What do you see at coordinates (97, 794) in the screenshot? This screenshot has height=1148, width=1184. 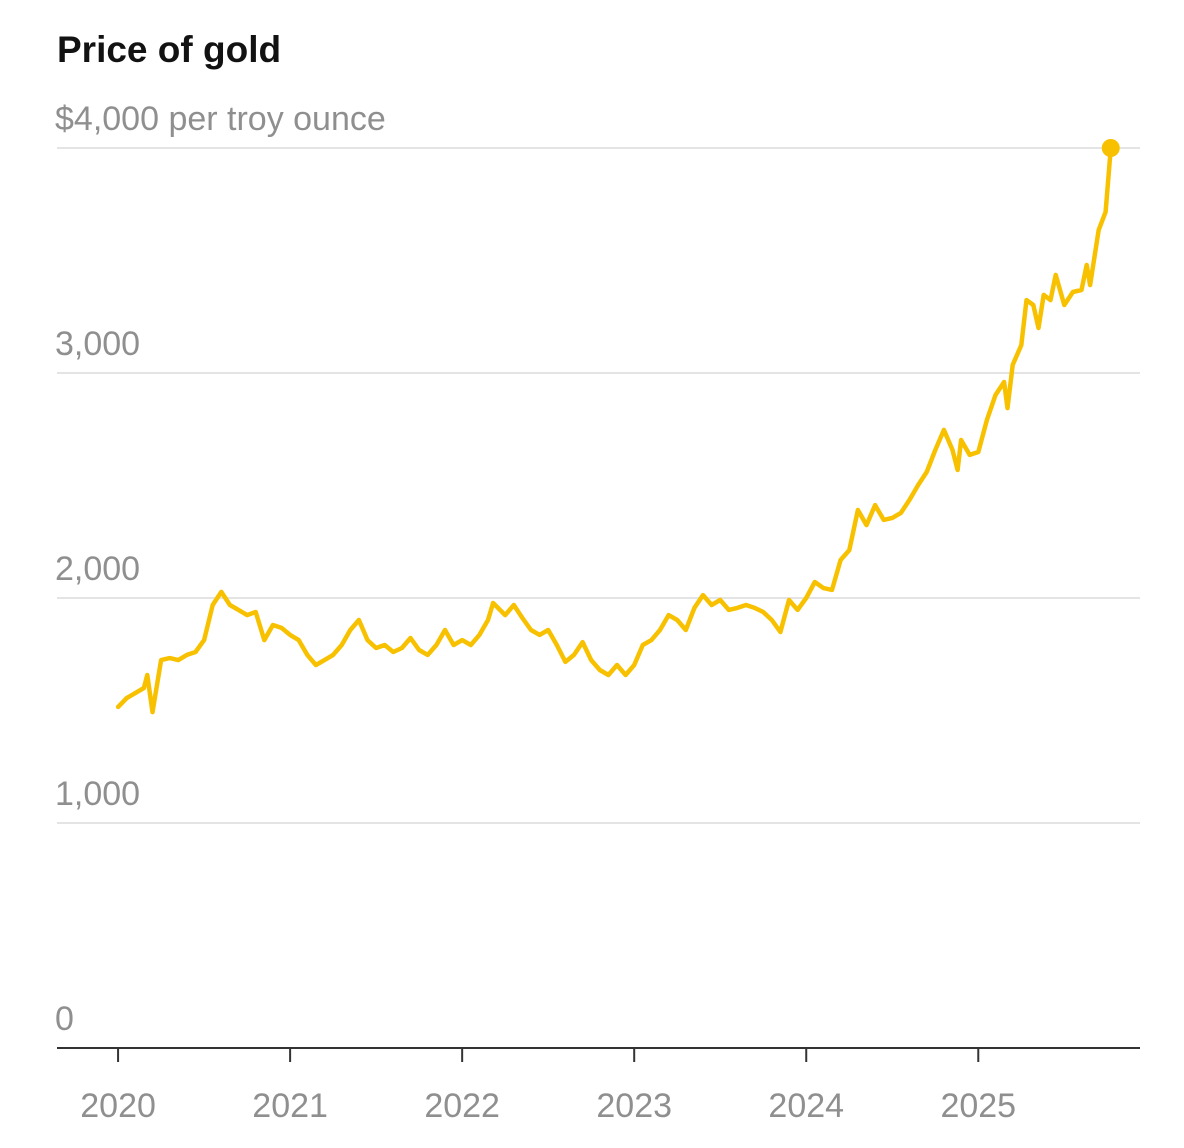 I see `y-tick-label: 1,000` at bounding box center [97, 794].